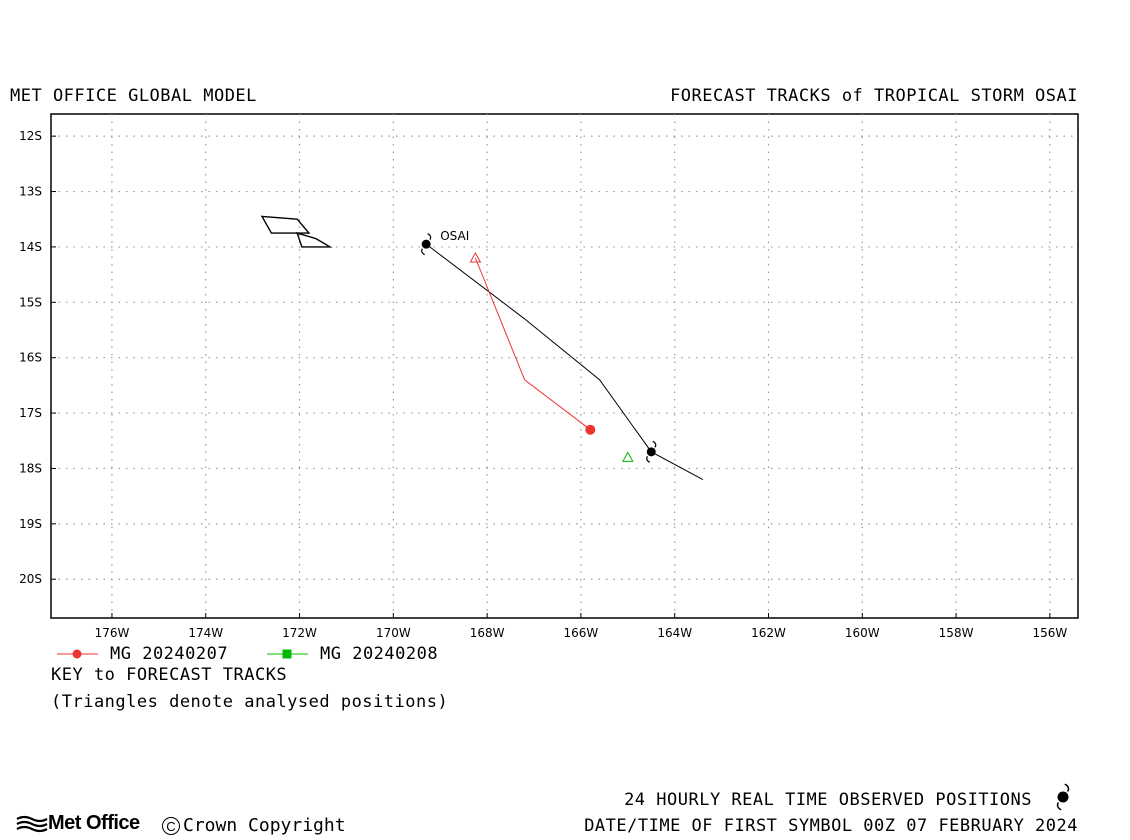 This screenshot has height=840, width=1130. I want to click on lon-tick-label: 164W, so click(674, 633).